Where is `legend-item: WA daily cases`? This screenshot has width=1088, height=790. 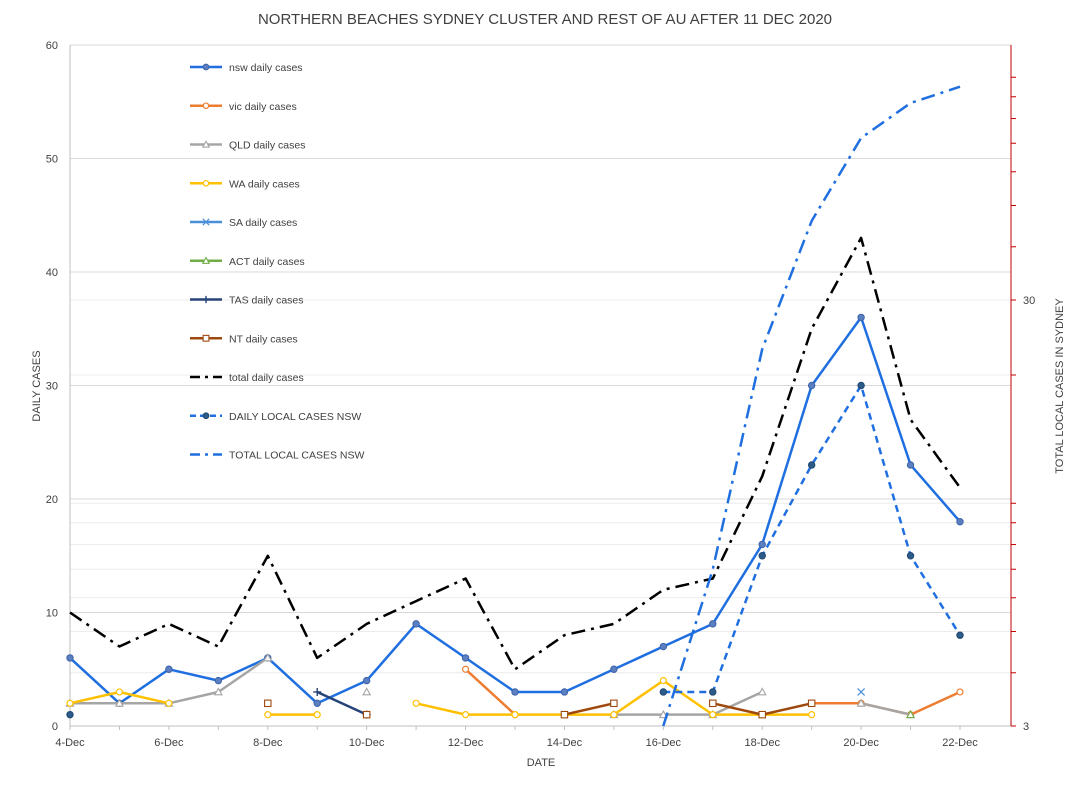 legend-item: WA daily cases is located at coordinates (245, 184).